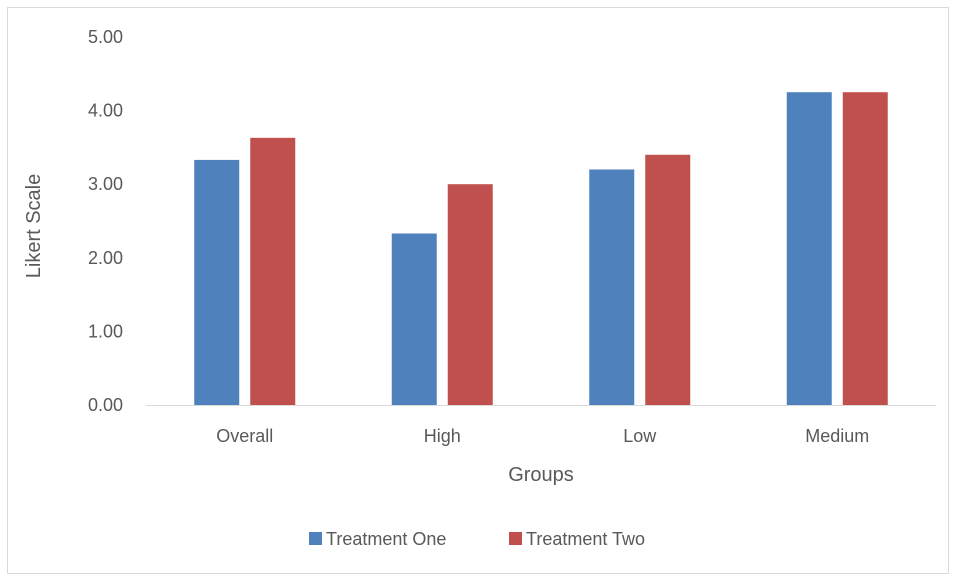 The width and height of the screenshot is (956, 581). Describe the element at coordinates (585, 539) in the screenshot. I see `legend-label: Treatment Two` at that location.